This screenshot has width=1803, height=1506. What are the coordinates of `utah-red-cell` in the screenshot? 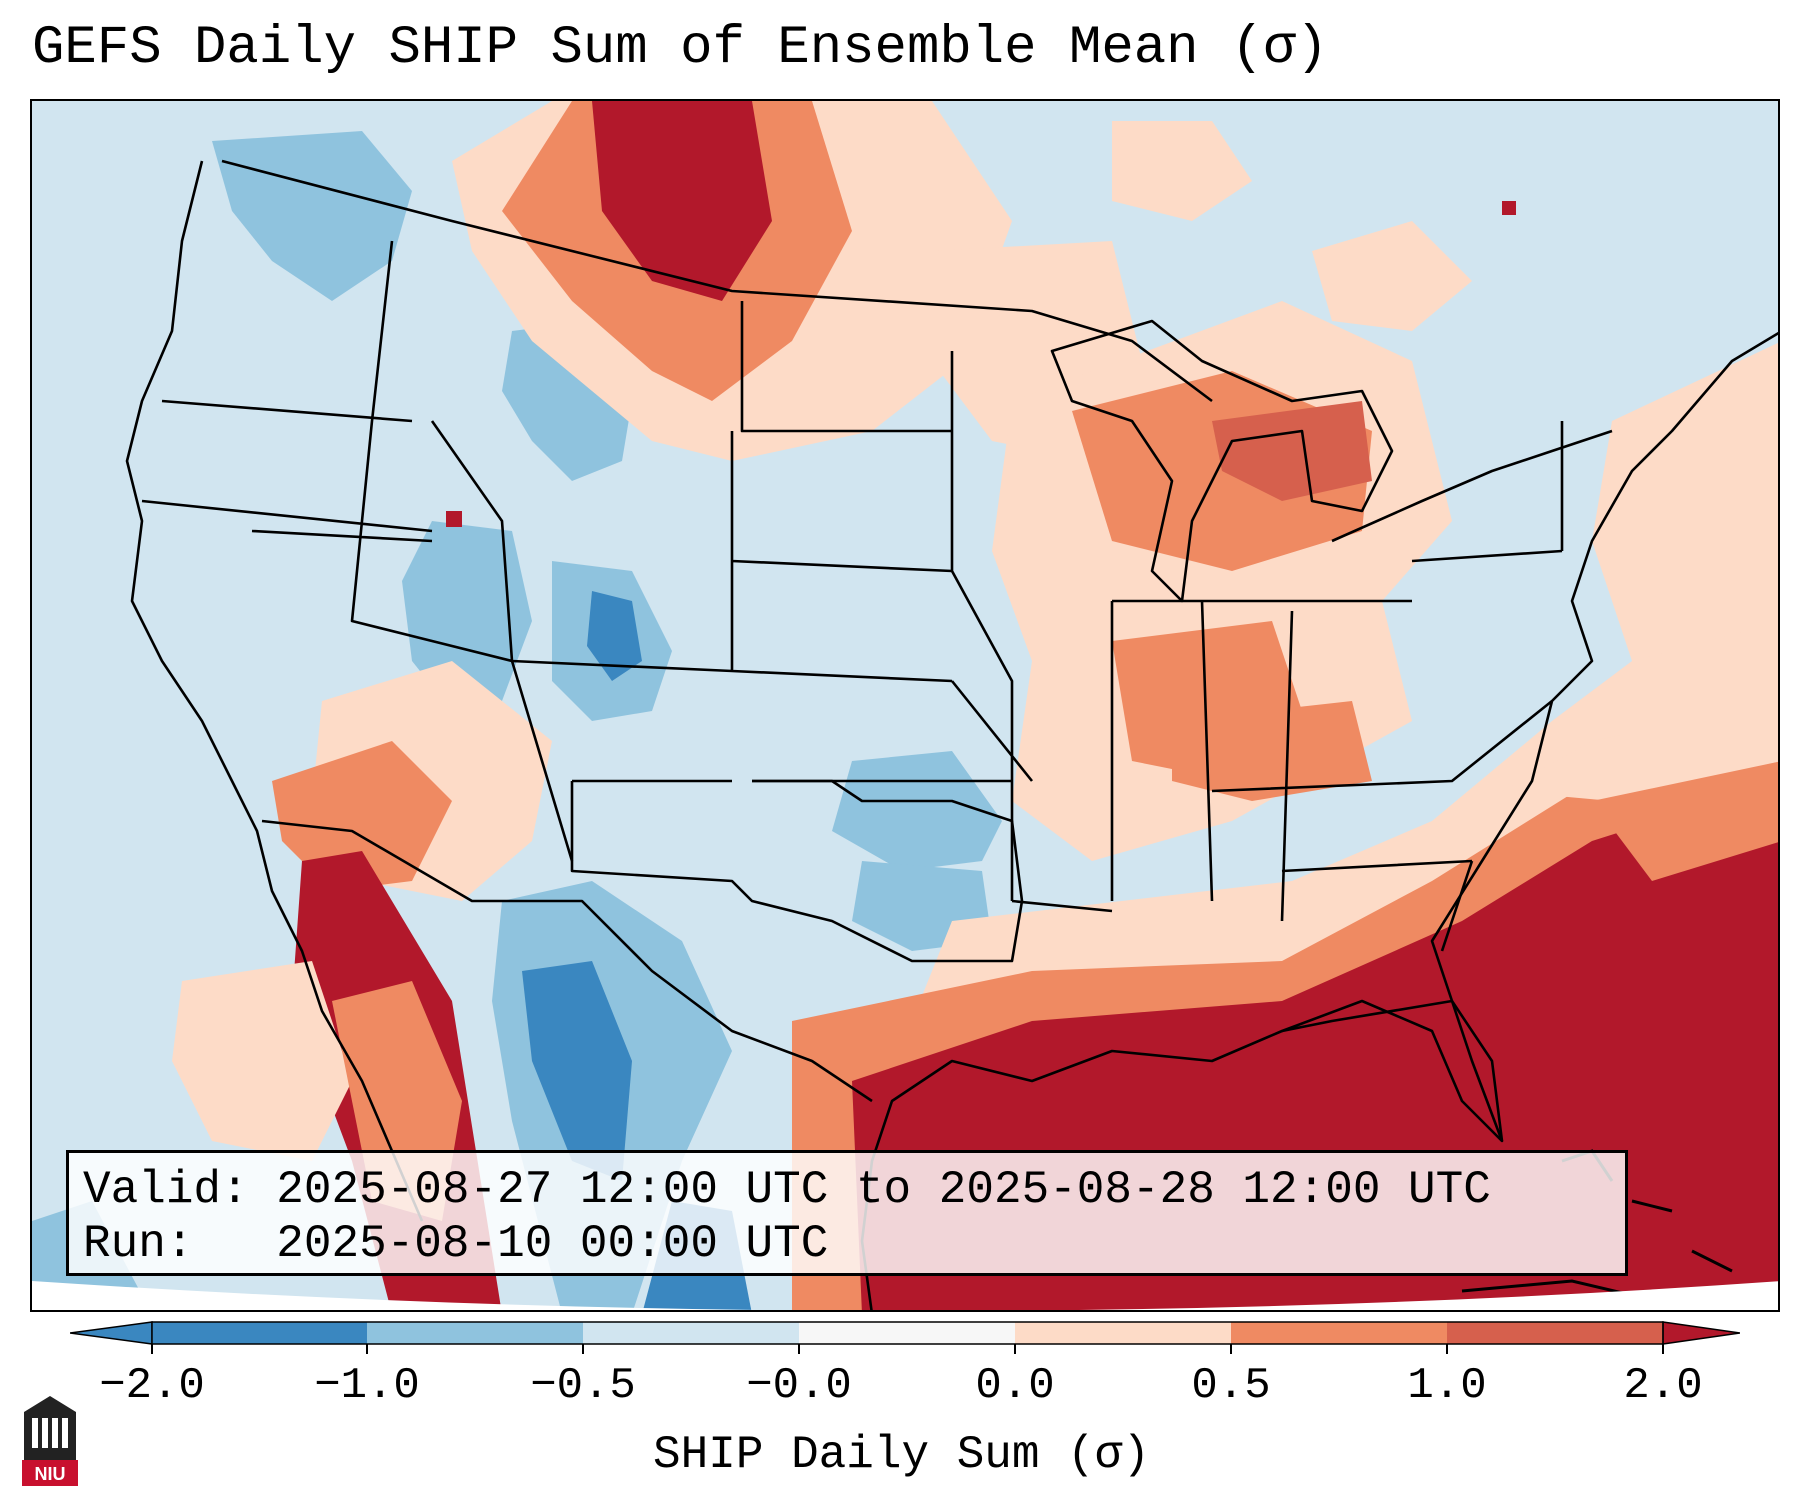 It's located at (454, 519).